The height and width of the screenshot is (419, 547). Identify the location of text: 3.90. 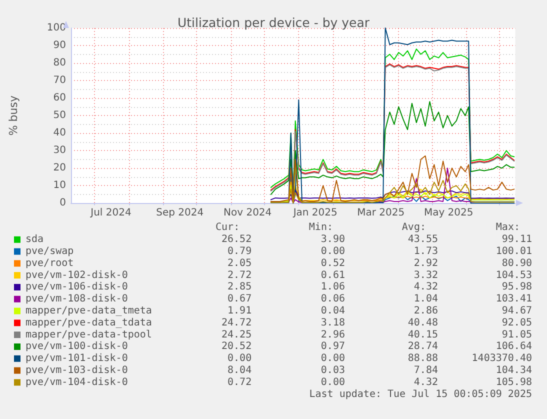
(332, 240).